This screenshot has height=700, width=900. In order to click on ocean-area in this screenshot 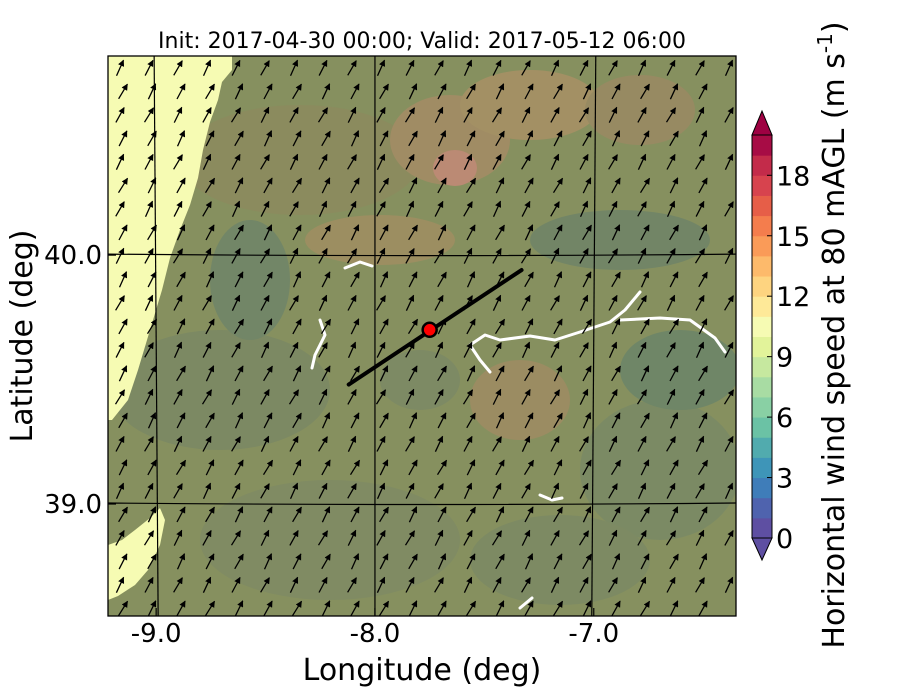, I will do `click(170, 238)`.